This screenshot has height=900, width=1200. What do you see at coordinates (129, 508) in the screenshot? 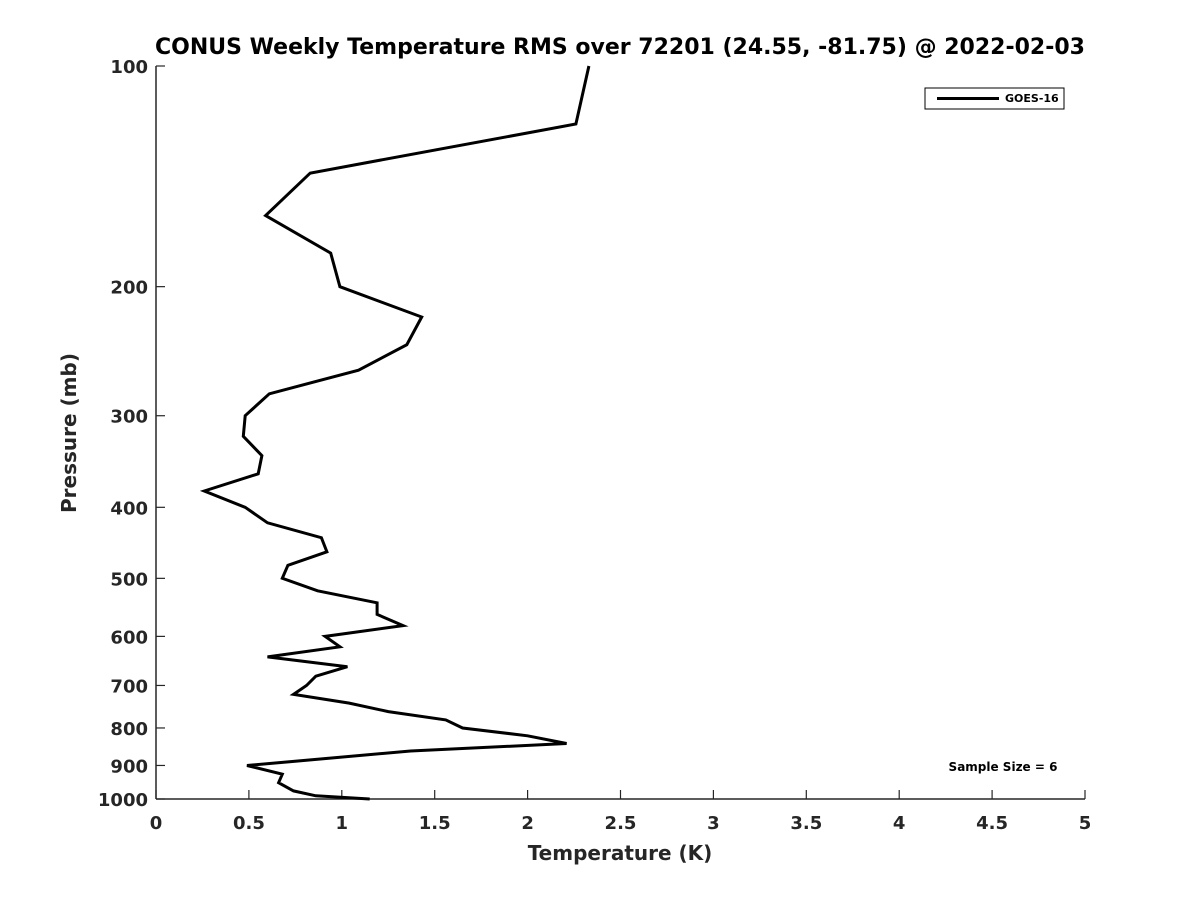
I see `y-tick-label: 400` at bounding box center [129, 508].